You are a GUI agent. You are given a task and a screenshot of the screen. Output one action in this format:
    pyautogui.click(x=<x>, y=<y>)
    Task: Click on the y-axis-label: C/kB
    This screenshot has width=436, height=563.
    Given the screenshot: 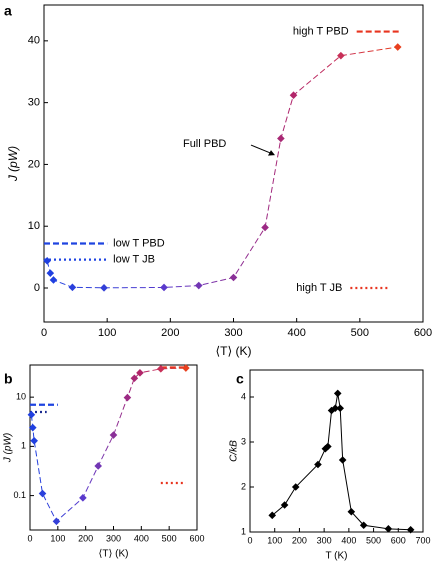 What is the action you would take?
    pyautogui.click(x=234, y=451)
    